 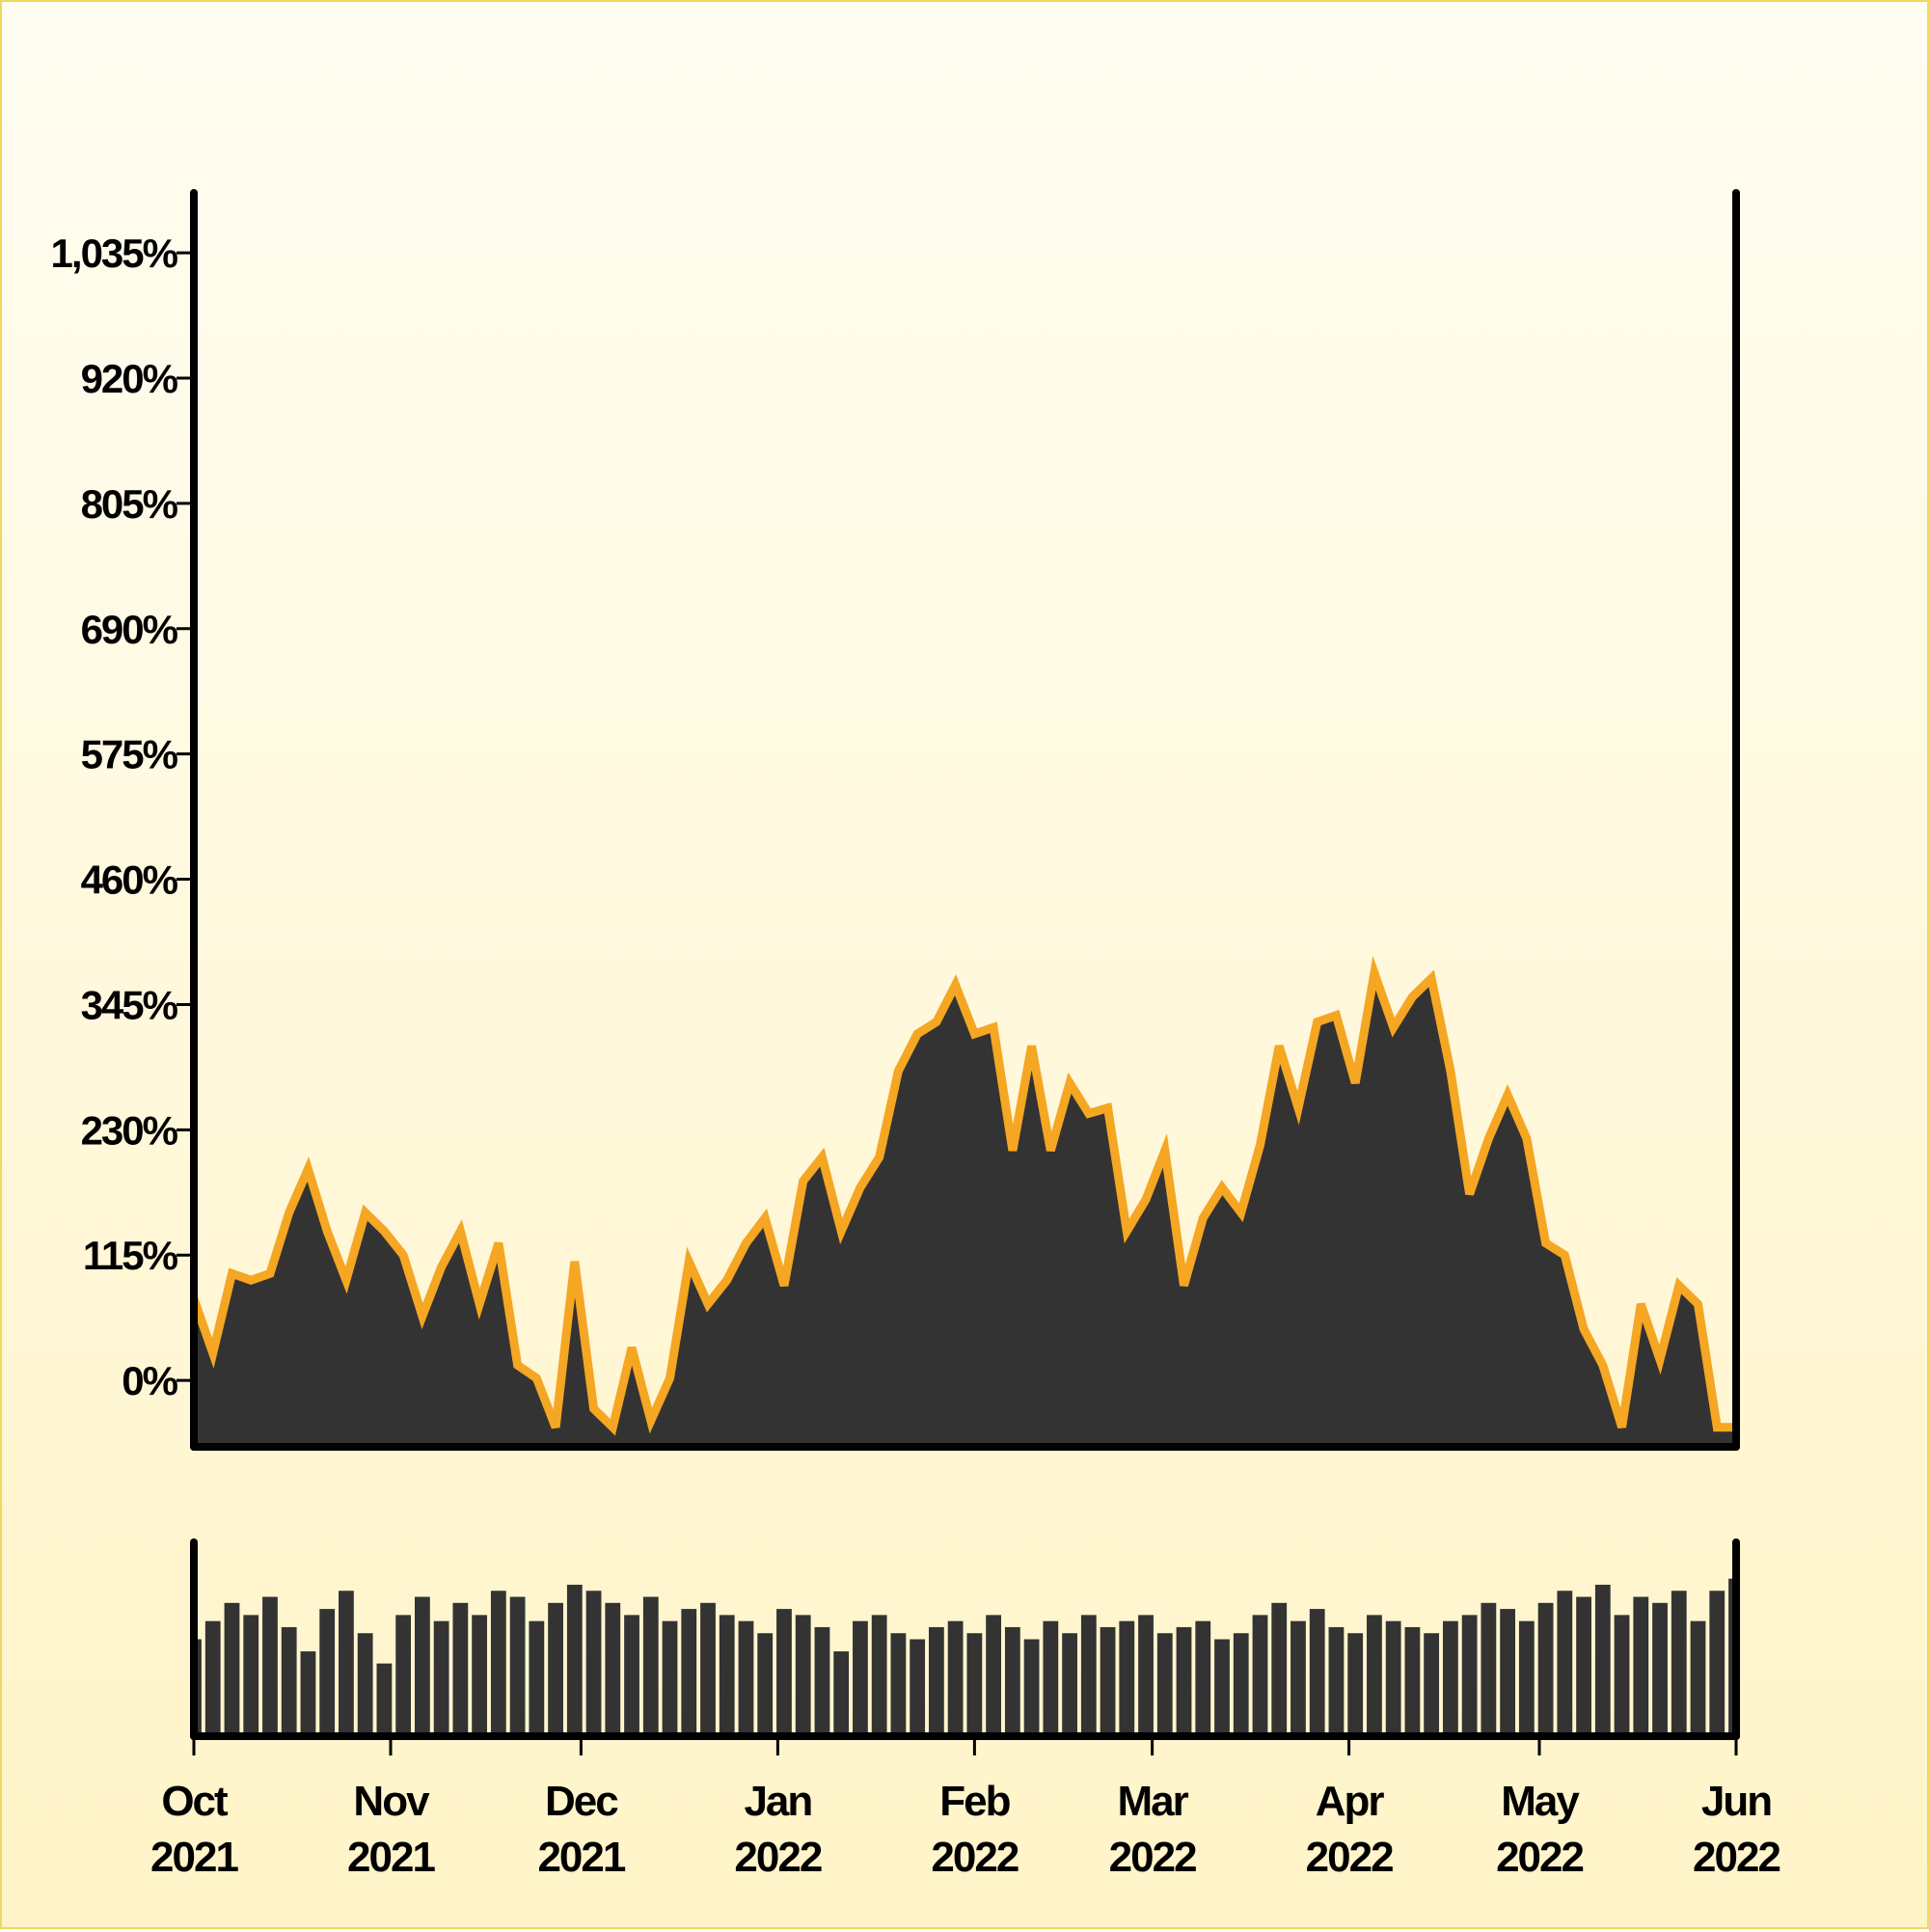 What do you see at coordinates (130, 378) in the screenshot?
I see `y-tick-label: 920%` at bounding box center [130, 378].